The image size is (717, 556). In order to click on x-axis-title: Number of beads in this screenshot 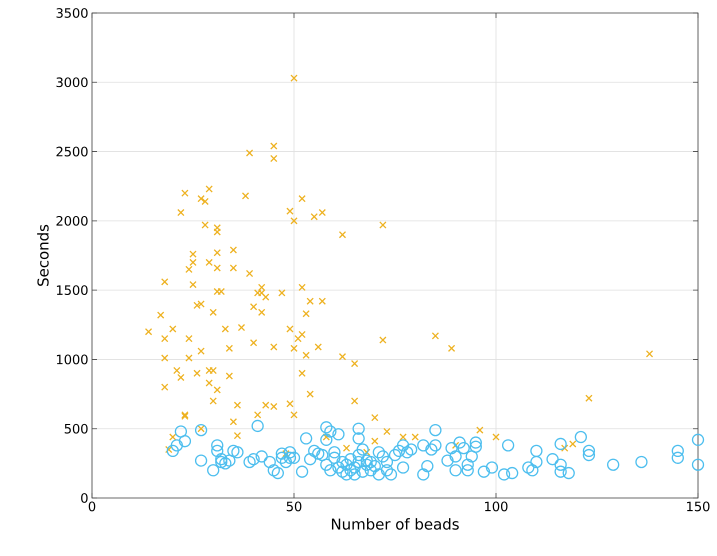, I will do `click(395, 524)`.